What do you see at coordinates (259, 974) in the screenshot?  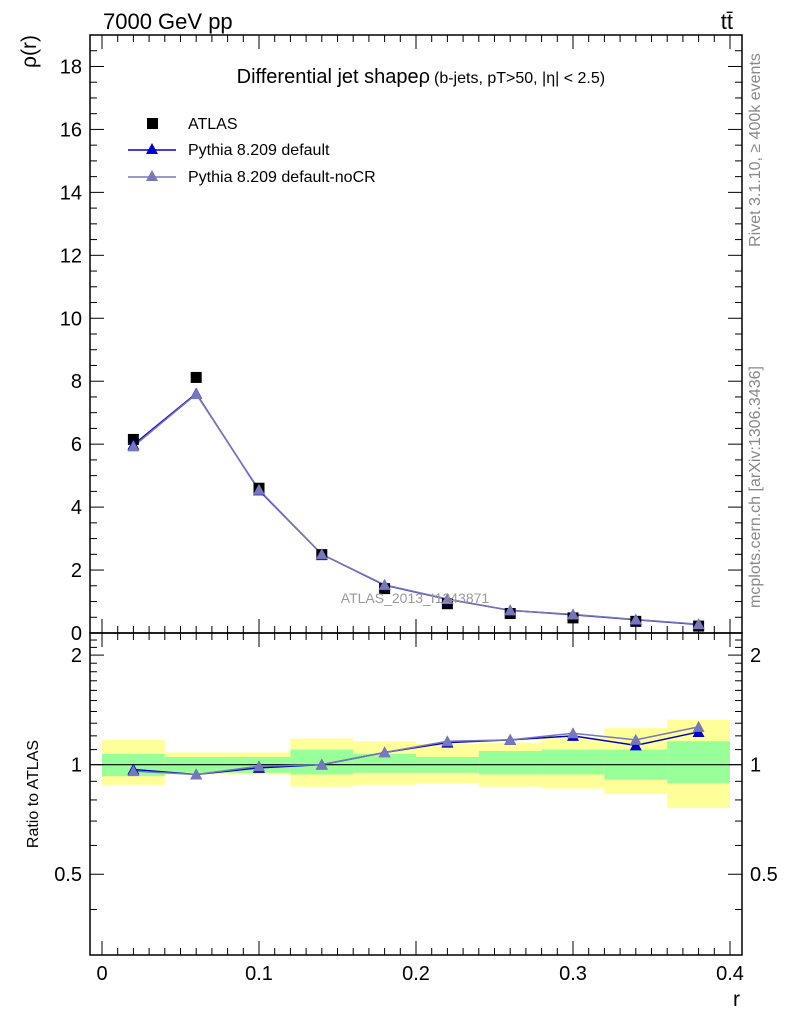 I see `ratio-xtick-label: 0.1` at bounding box center [259, 974].